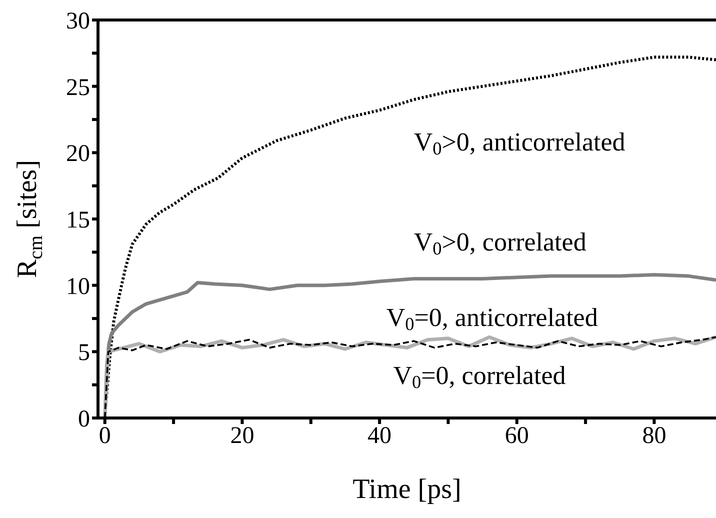 Image resolution: width=716 pixels, height=518 pixels. Describe the element at coordinates (500, 243) in the screenshot. I see `series-label: V$_{0}$>0, correlated` at that location.